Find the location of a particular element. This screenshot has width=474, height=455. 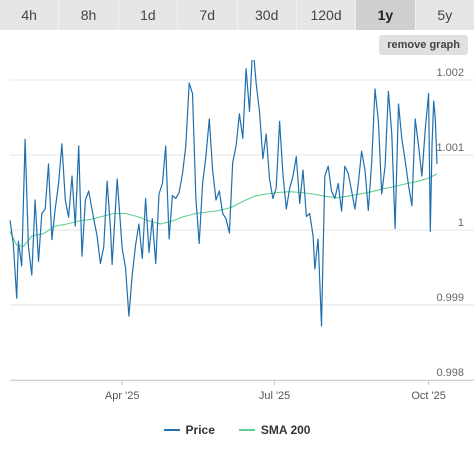

legend-label: Price is located at coordinates (200, 430).